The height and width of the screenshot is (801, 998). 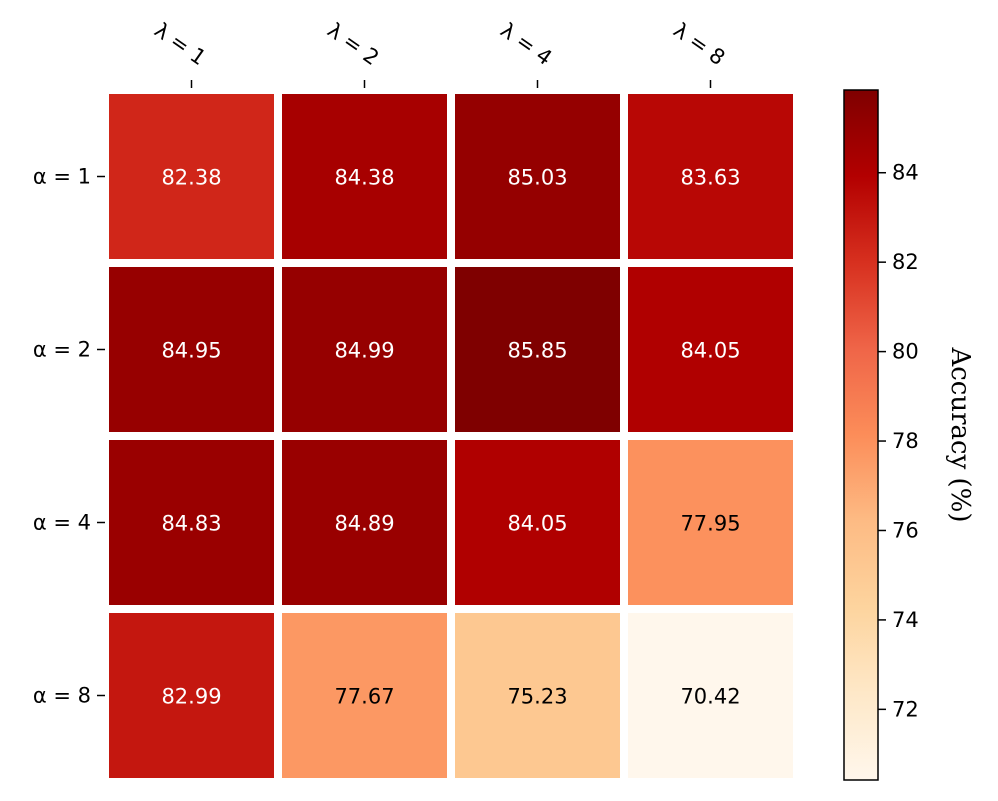 What do you see at coordinates (905, 530) in the screenshot?
I see `colorbar-tick-label: 76` at bounding box center [905, 530].